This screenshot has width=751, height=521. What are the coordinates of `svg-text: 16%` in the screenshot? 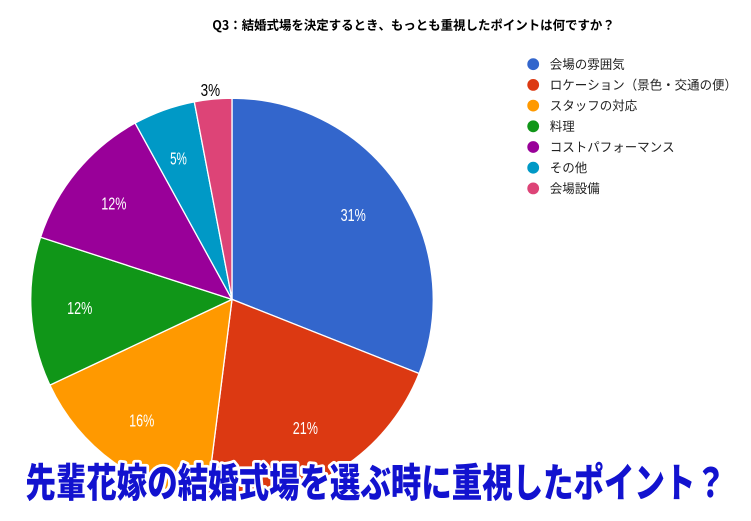 It's located at (141, 420).